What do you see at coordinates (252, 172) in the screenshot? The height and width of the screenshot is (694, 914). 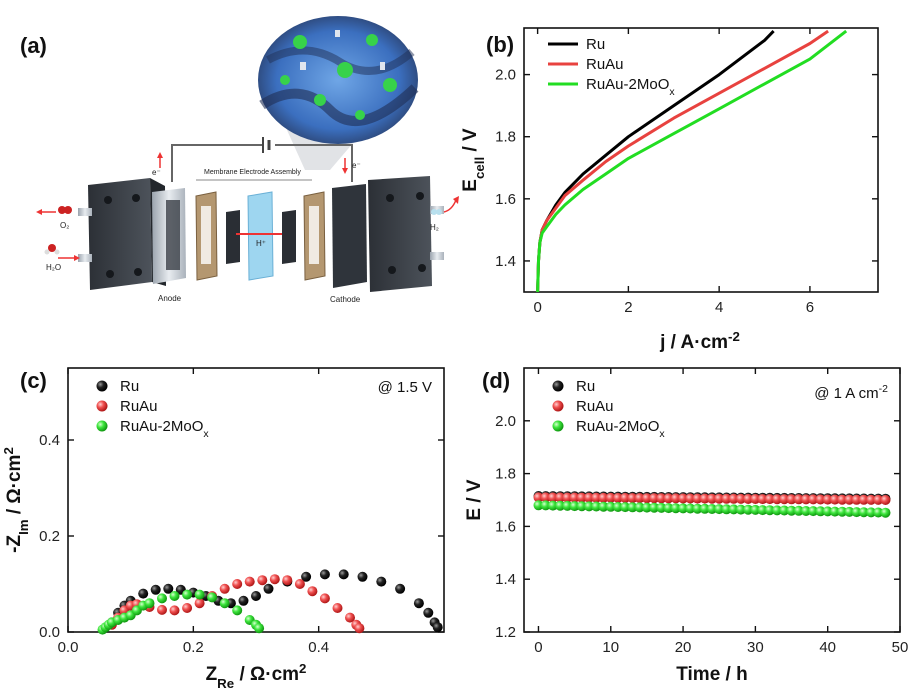 I see `membrane-electrode-assembly-label: Membrane Electrode Assembly` at bounding box center [252, 172].